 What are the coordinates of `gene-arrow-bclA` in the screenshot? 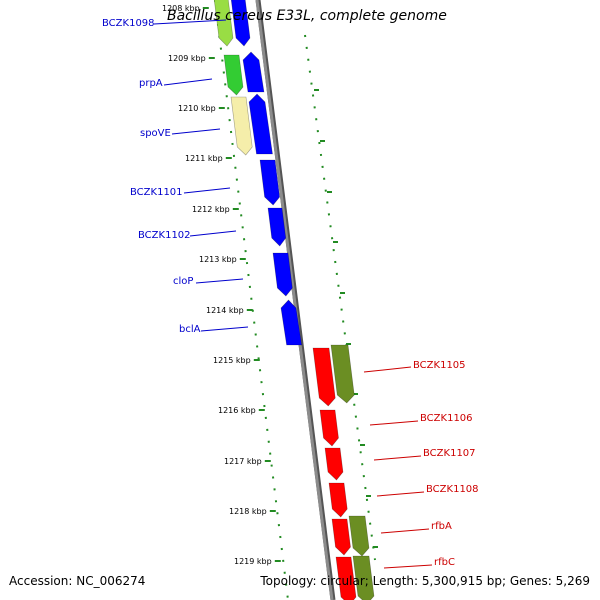 It's located at (291, 322).